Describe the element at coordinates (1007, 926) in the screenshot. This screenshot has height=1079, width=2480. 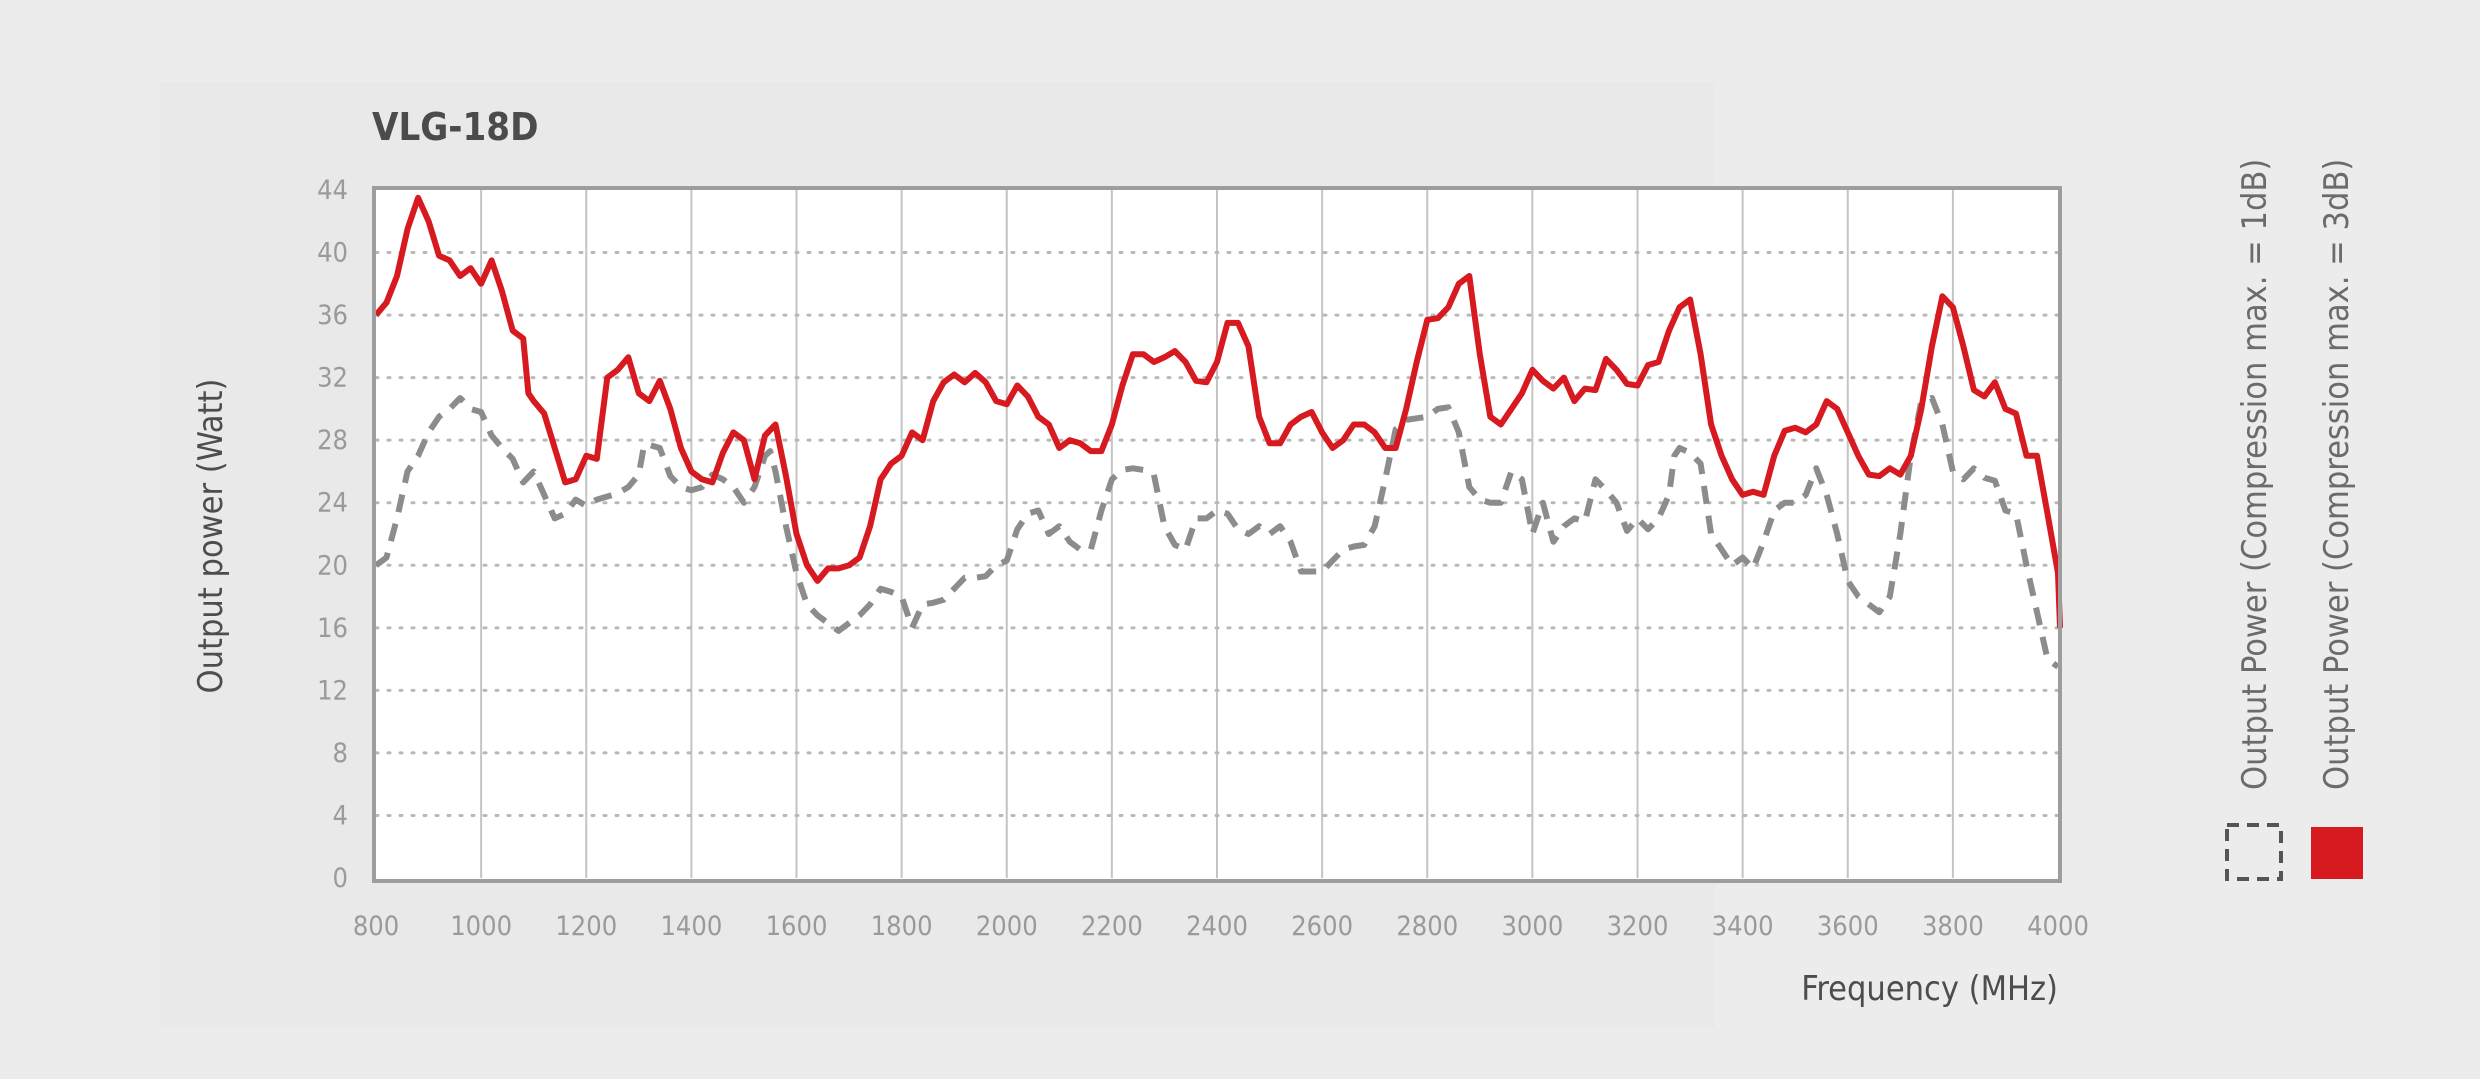
I see `x-tick-label: 2000` at that location.